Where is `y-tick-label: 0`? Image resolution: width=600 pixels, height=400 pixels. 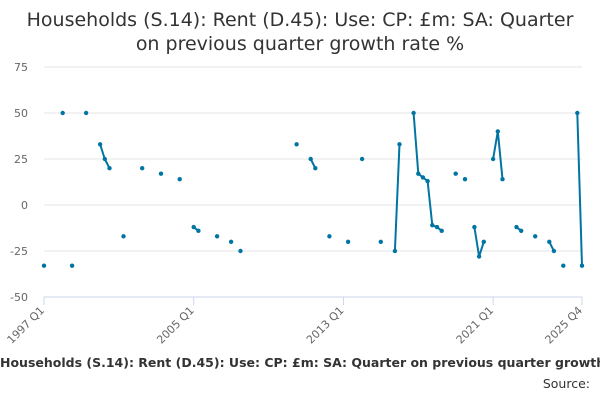
y-tick-label: 0 is located at coordinates (24, 205).